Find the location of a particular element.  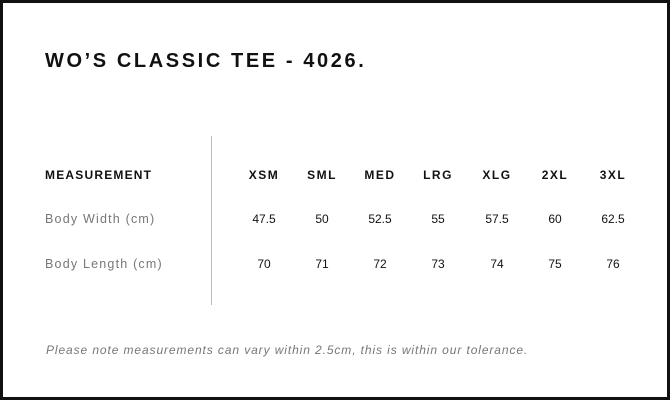

header-size: SML is located at coordinates (322, 175).